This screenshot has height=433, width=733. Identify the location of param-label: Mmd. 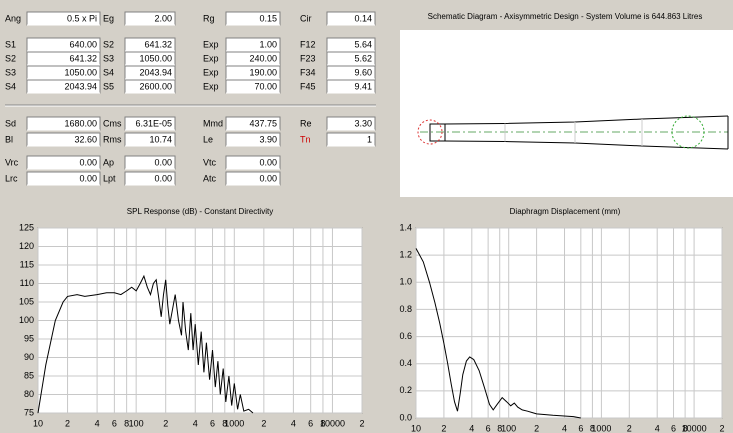
(213, 123).